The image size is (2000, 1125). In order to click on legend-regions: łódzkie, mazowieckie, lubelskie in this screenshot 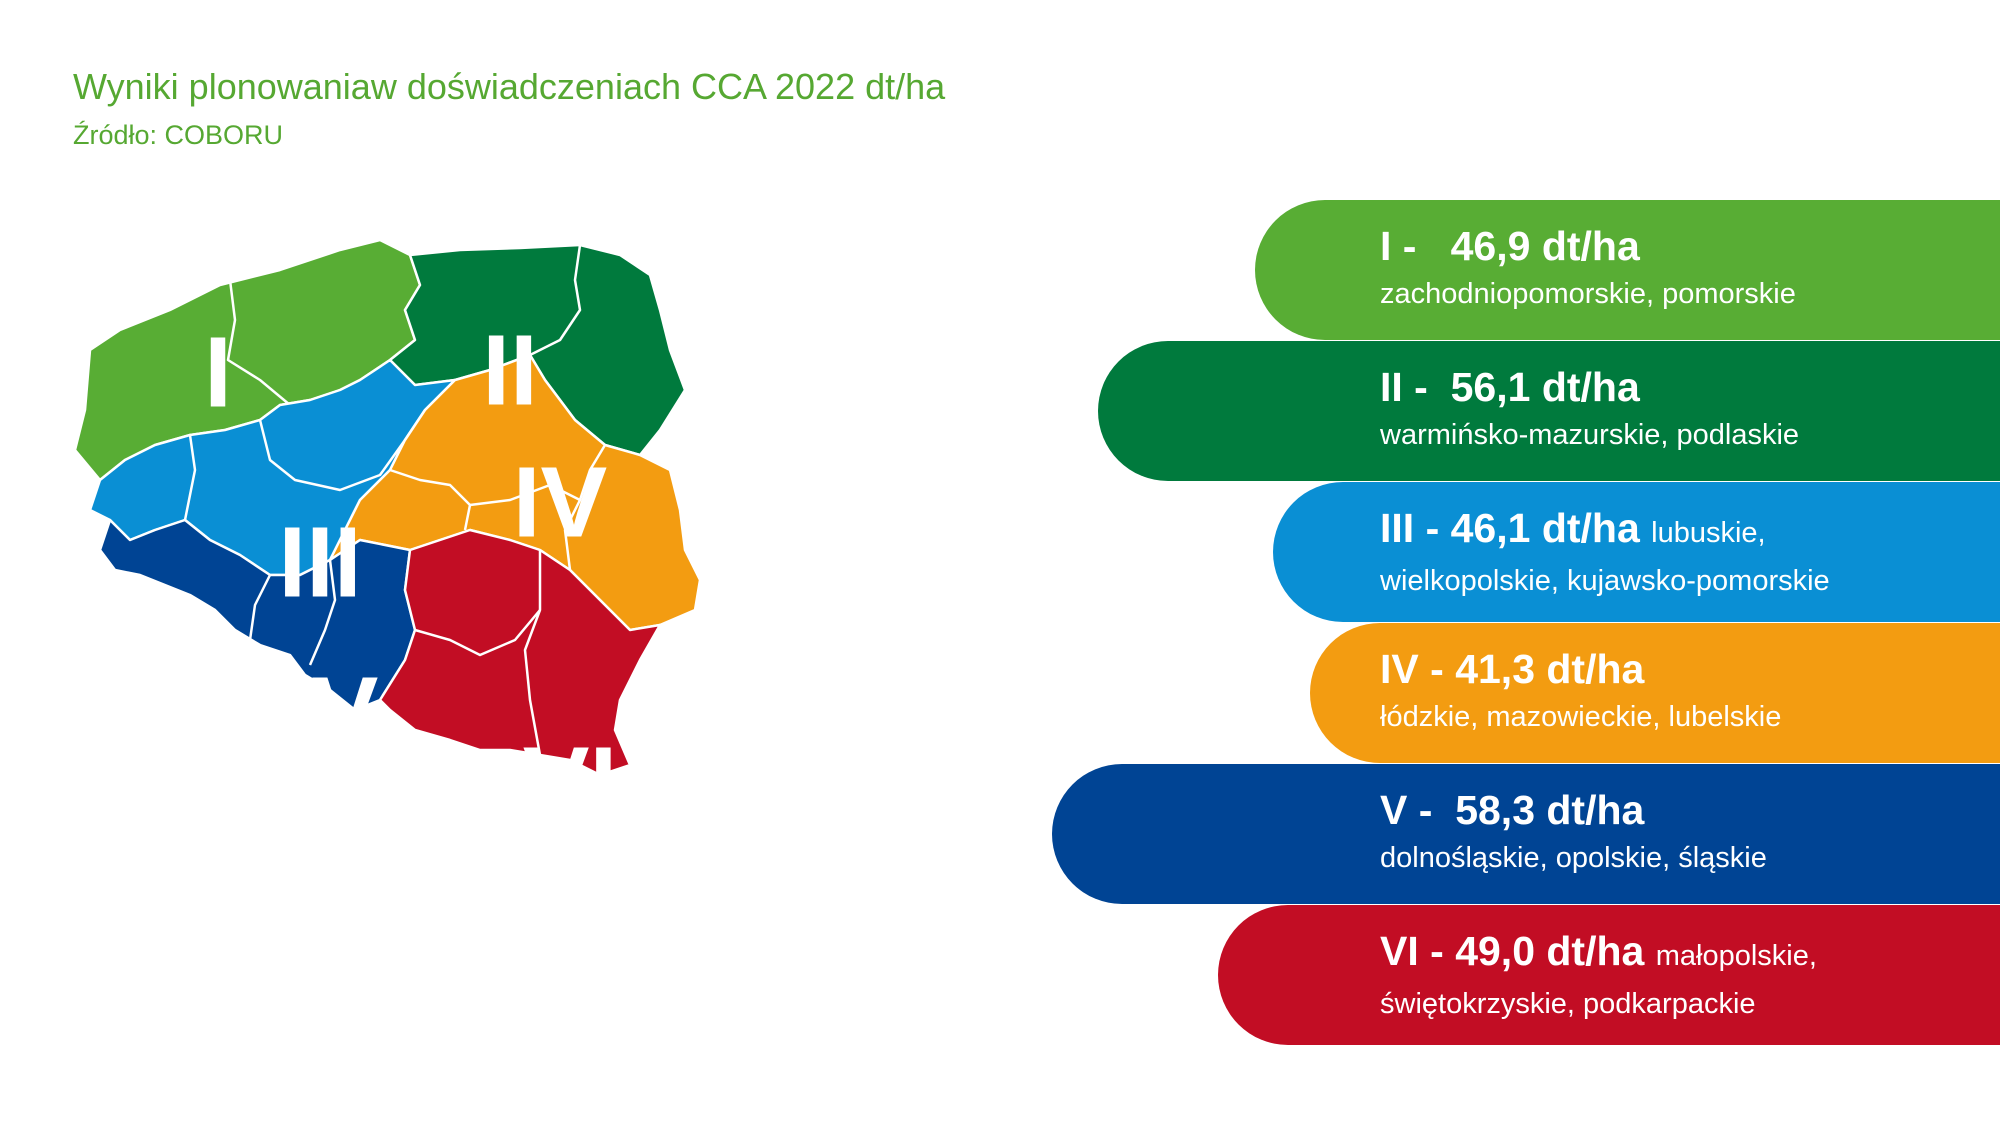, I will do `click(1581, 717)`.